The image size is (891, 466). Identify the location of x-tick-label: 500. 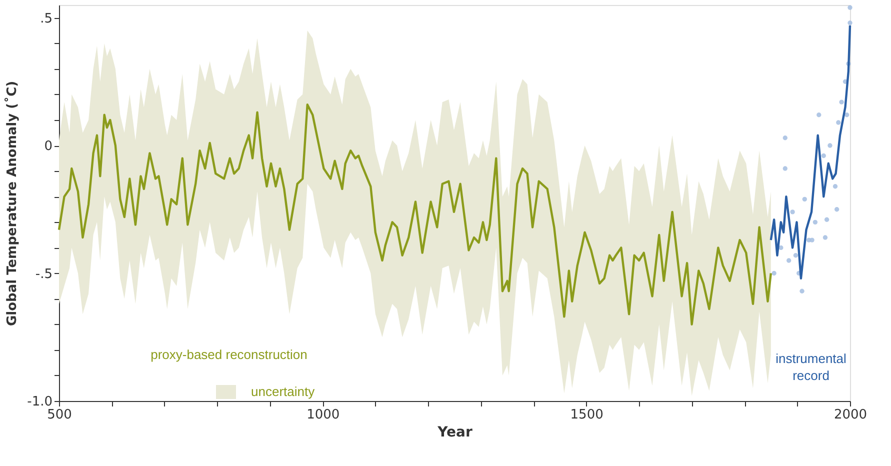
(59, 415).